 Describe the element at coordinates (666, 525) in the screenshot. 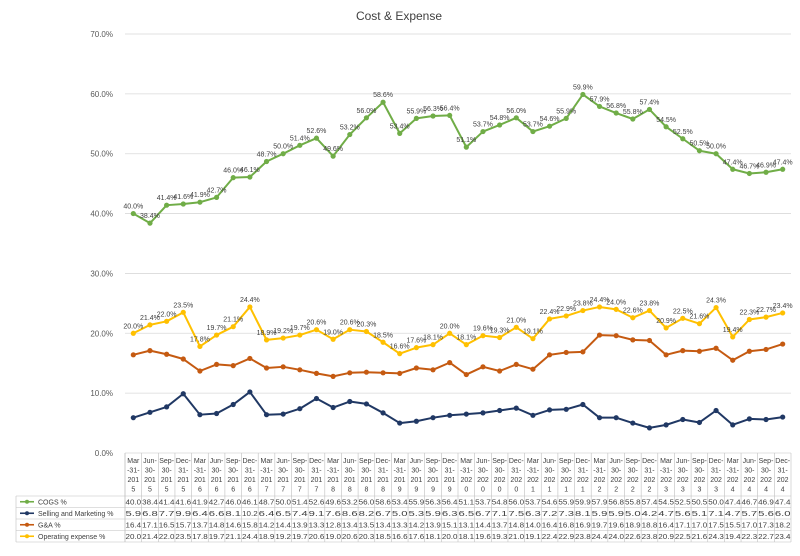

I see `table-cell-value: 16.4` at that location.